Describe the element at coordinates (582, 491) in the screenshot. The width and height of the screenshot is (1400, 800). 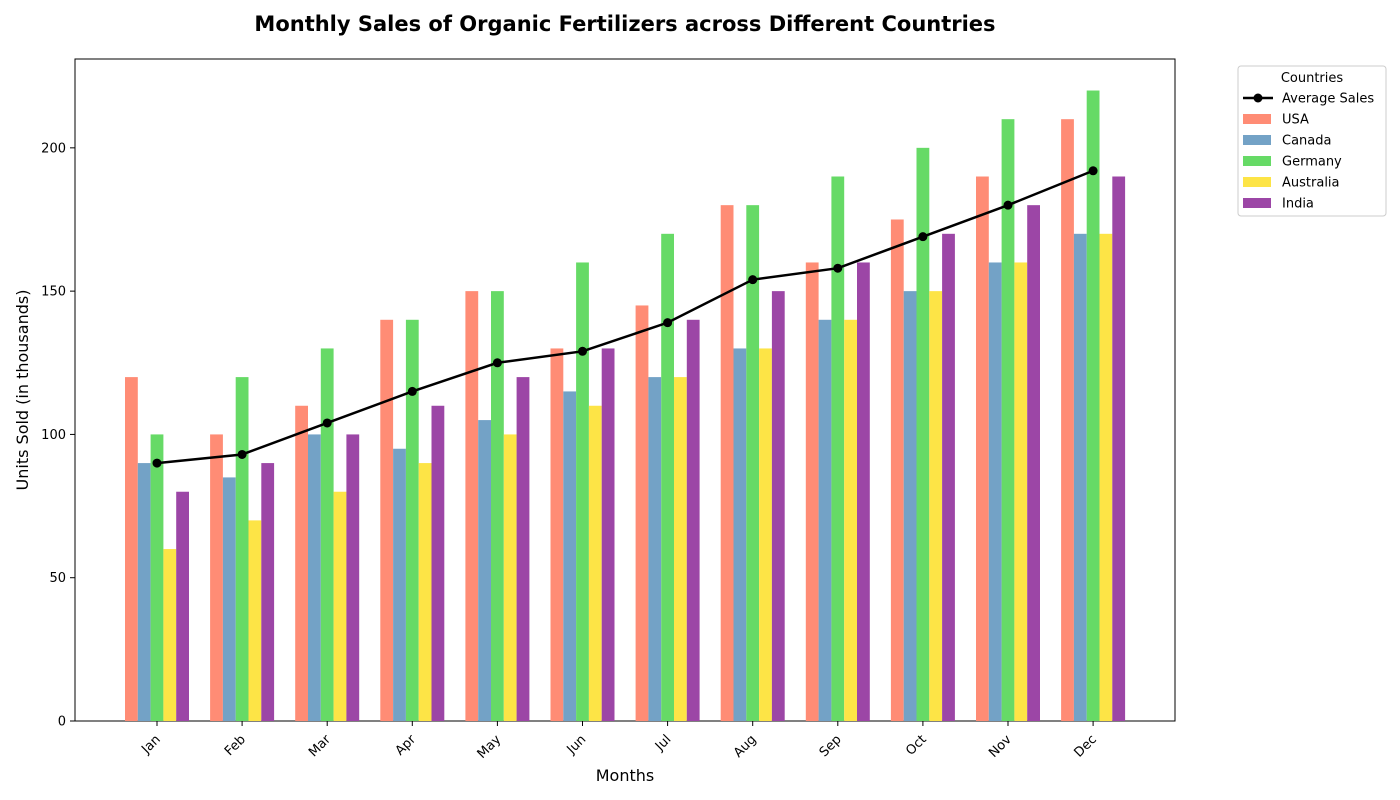
I see `bar-germany-jun` at that location.